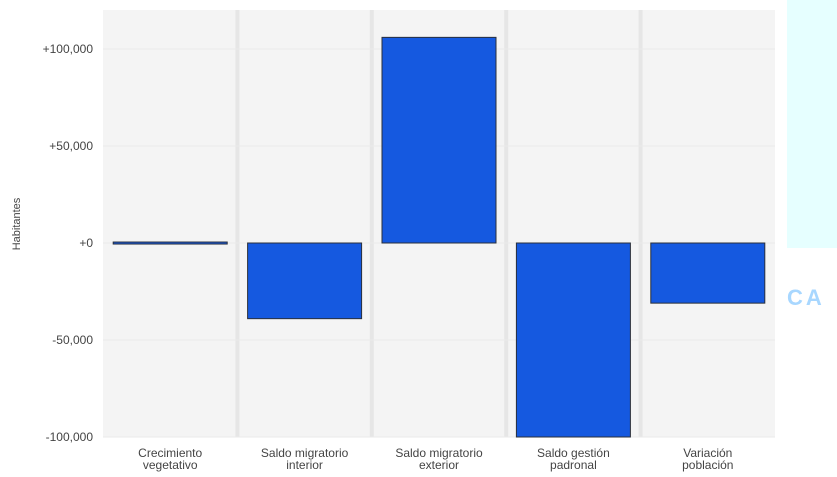  What do you see at coordinates (812, 124) in the screenshot?
I see `watermark-panel` at bounding box center [812, 124].